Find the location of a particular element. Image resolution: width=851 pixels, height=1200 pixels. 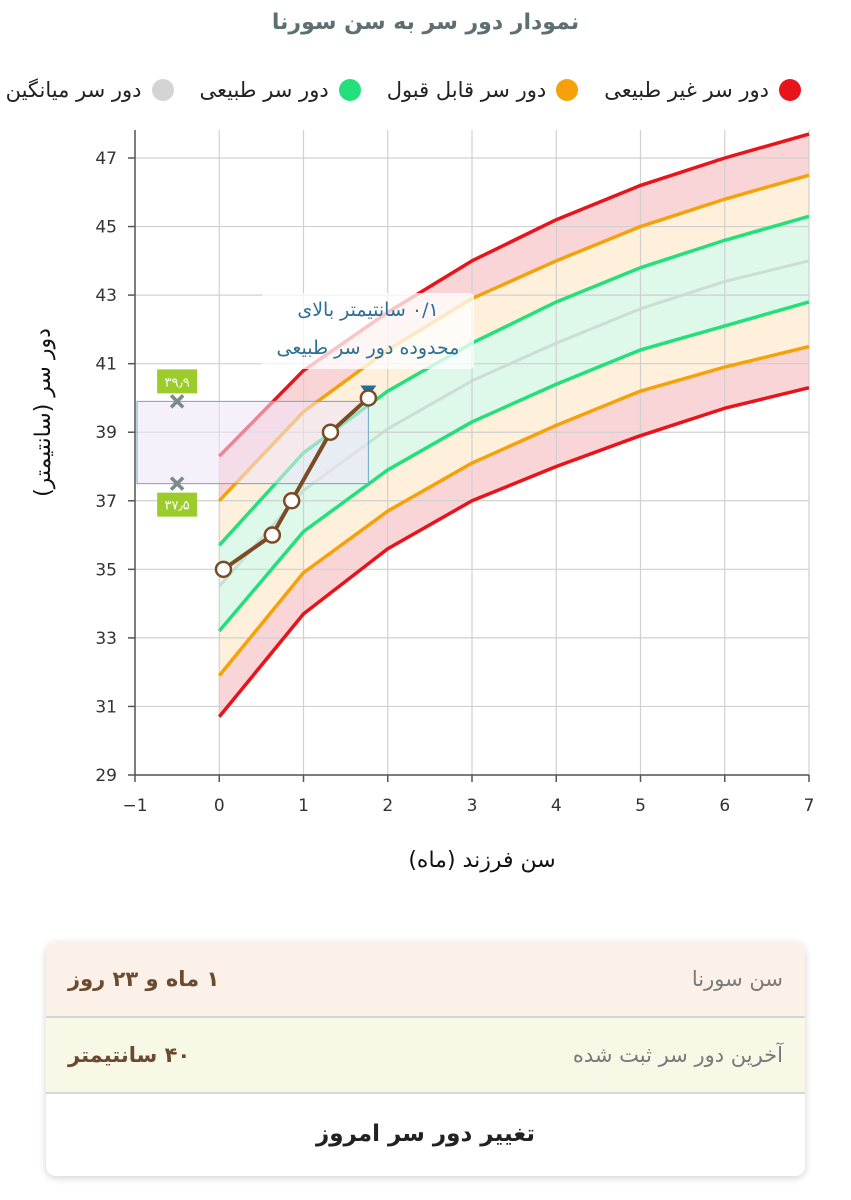

measurement-series is located at coordinates (296, 484).